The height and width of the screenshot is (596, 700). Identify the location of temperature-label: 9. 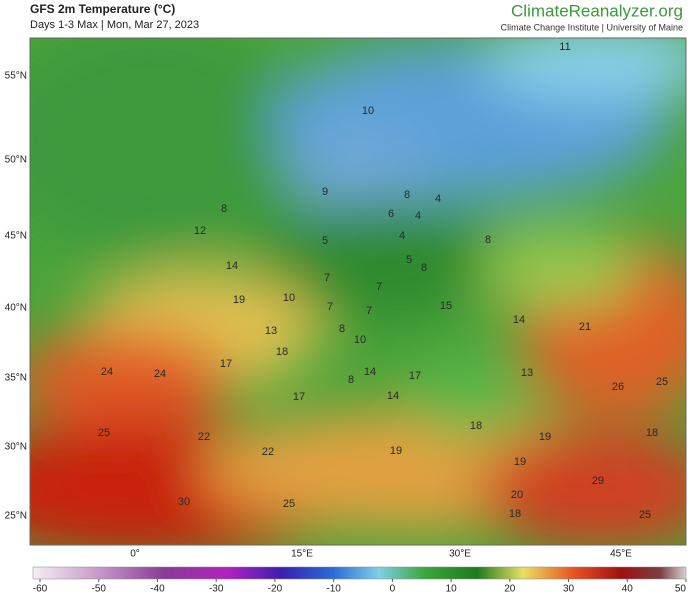
(325, 192).